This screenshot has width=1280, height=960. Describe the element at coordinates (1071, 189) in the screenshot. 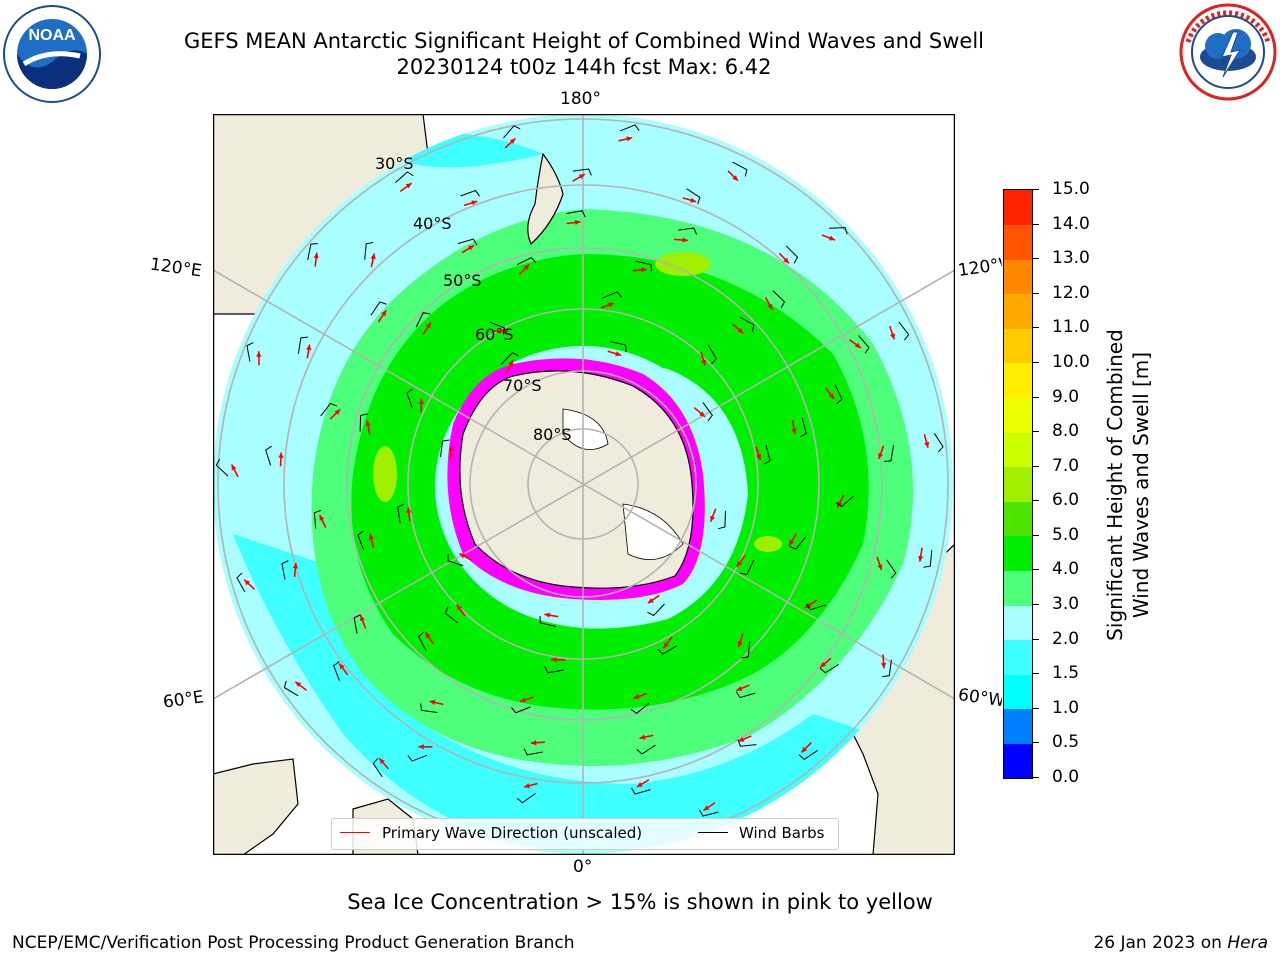

I see `colorbar-tick-label: 15.0` at that location.